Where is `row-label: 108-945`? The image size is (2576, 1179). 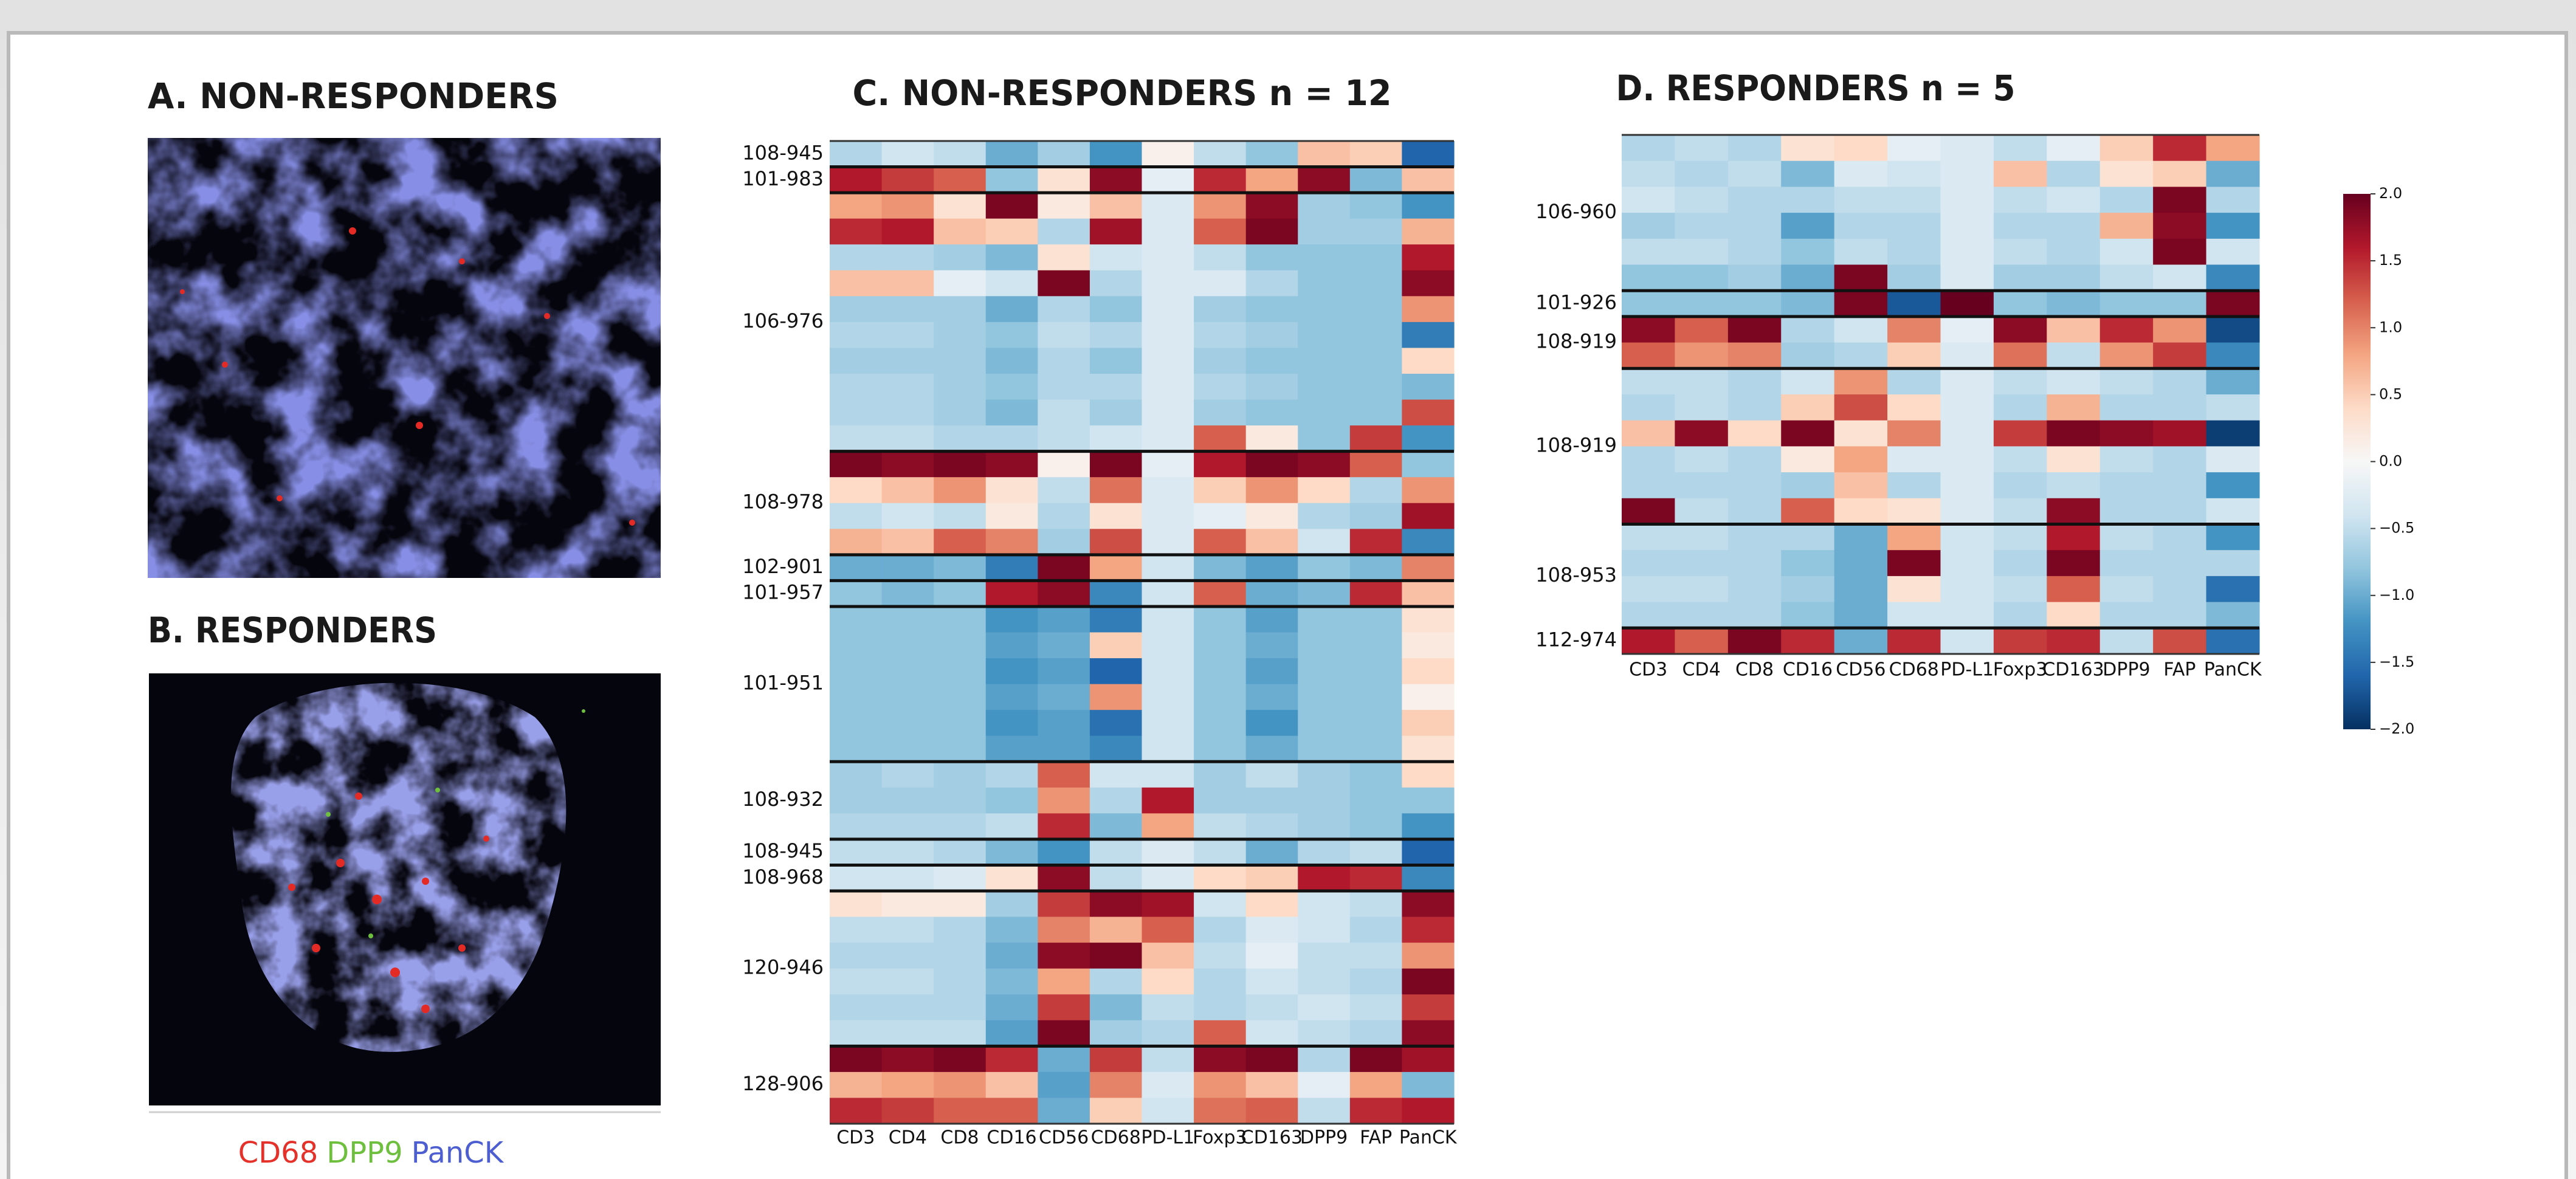 row-label: 108-945 is located at coordinates (783, 850).